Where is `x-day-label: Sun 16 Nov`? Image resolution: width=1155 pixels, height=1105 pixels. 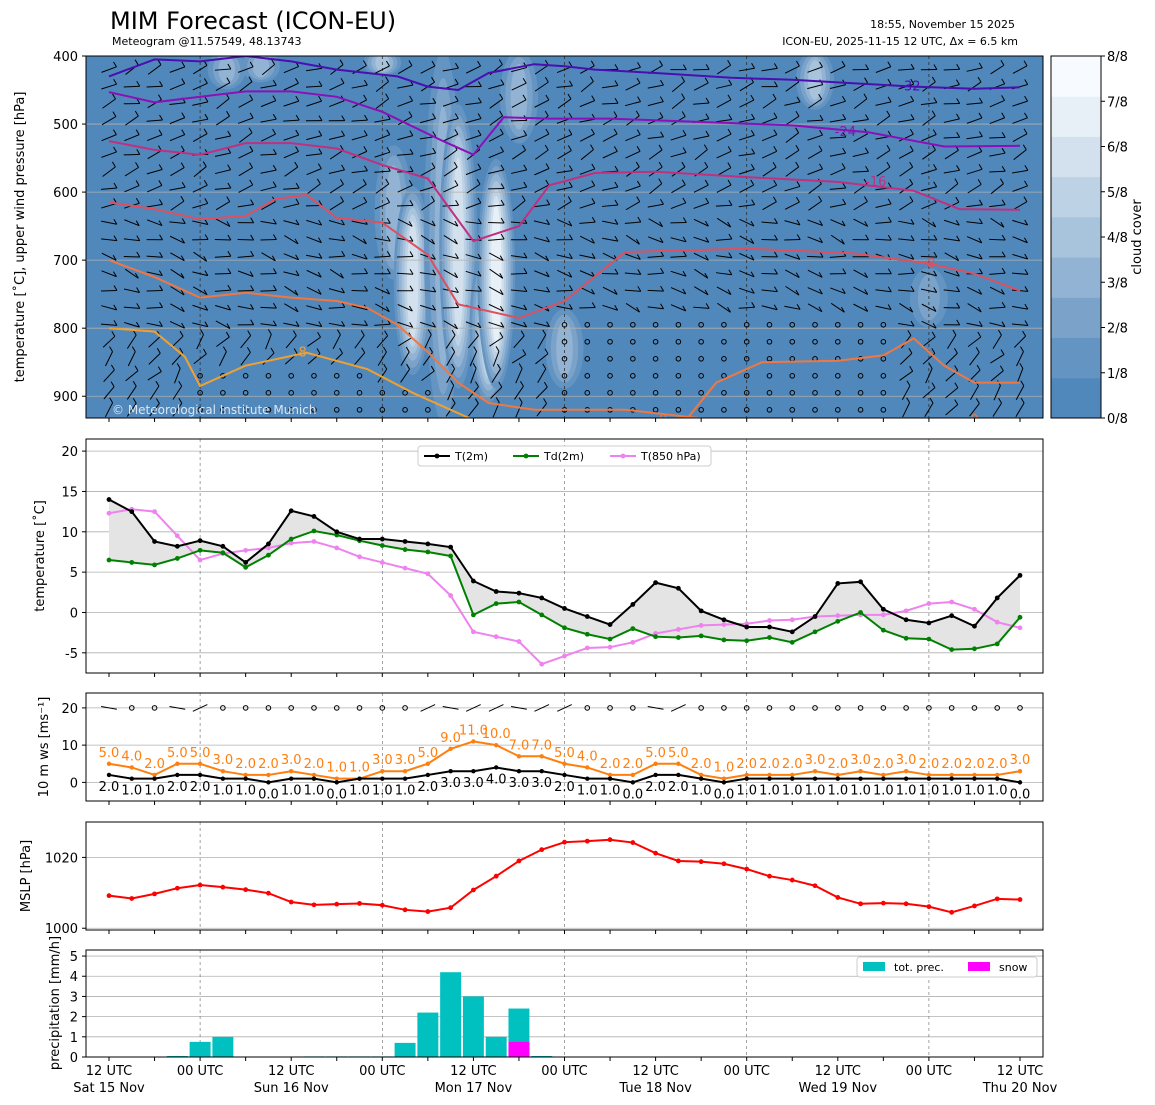 x-day-label: Sun 16 Nov is located at coordinates (291, 1088).